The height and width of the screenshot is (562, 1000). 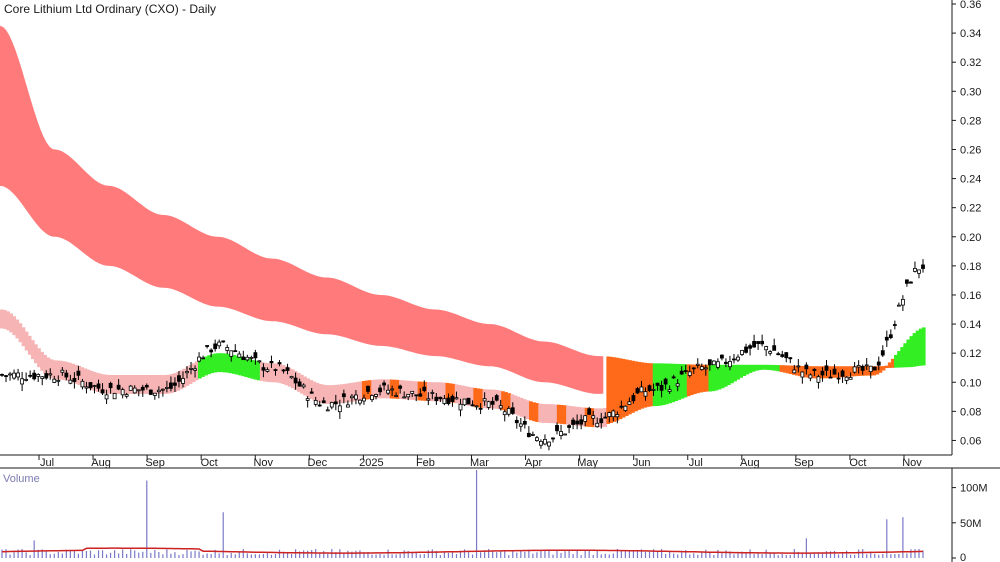 I want to click on price-tick-label: 0.32, so click(x=970, y=63).